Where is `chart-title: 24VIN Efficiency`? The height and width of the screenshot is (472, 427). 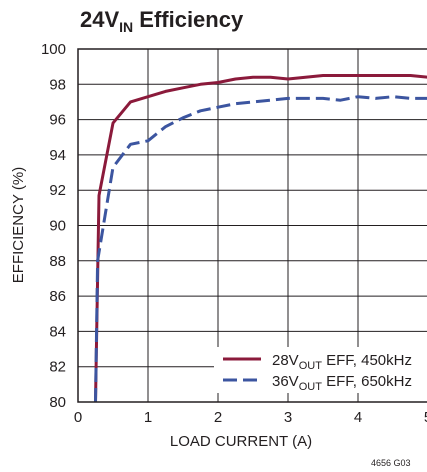
chart-title: 24VIN Efficiency is located at coordinates (162, 21).